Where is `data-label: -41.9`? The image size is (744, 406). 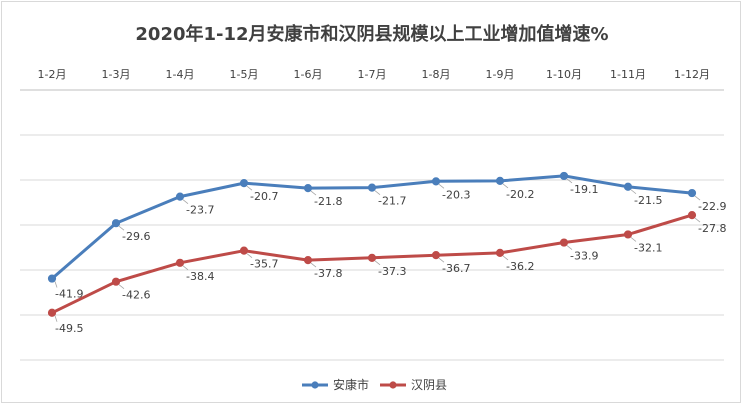 data-label: -41.9 is located at coordinates (69, 294).